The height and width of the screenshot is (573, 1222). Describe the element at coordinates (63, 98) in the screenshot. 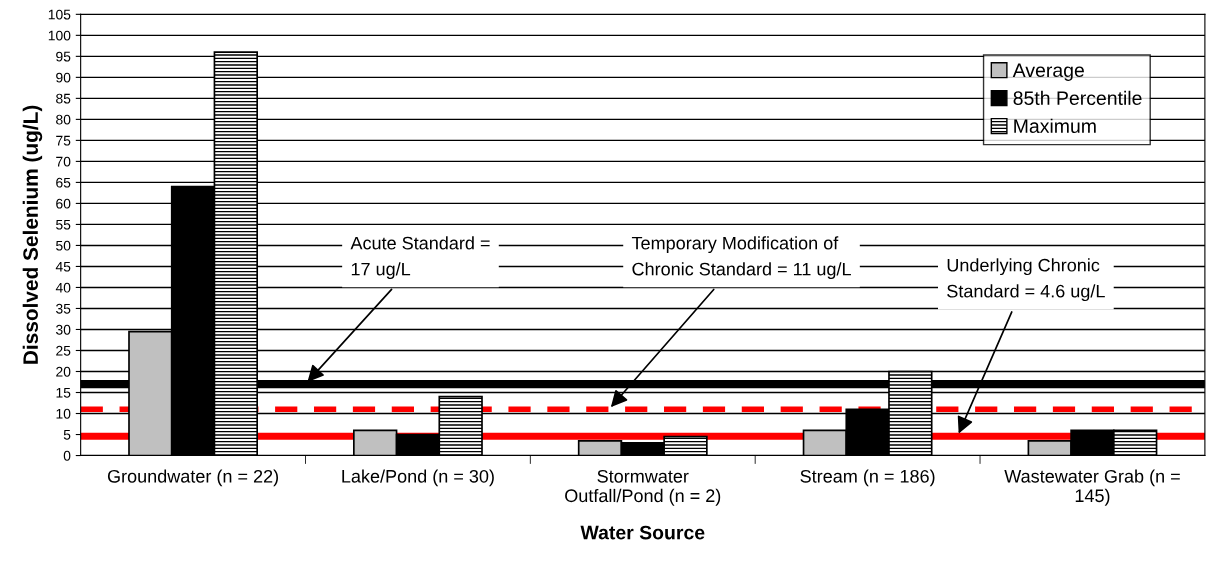

I see `y-tick-label: 85` at that location.